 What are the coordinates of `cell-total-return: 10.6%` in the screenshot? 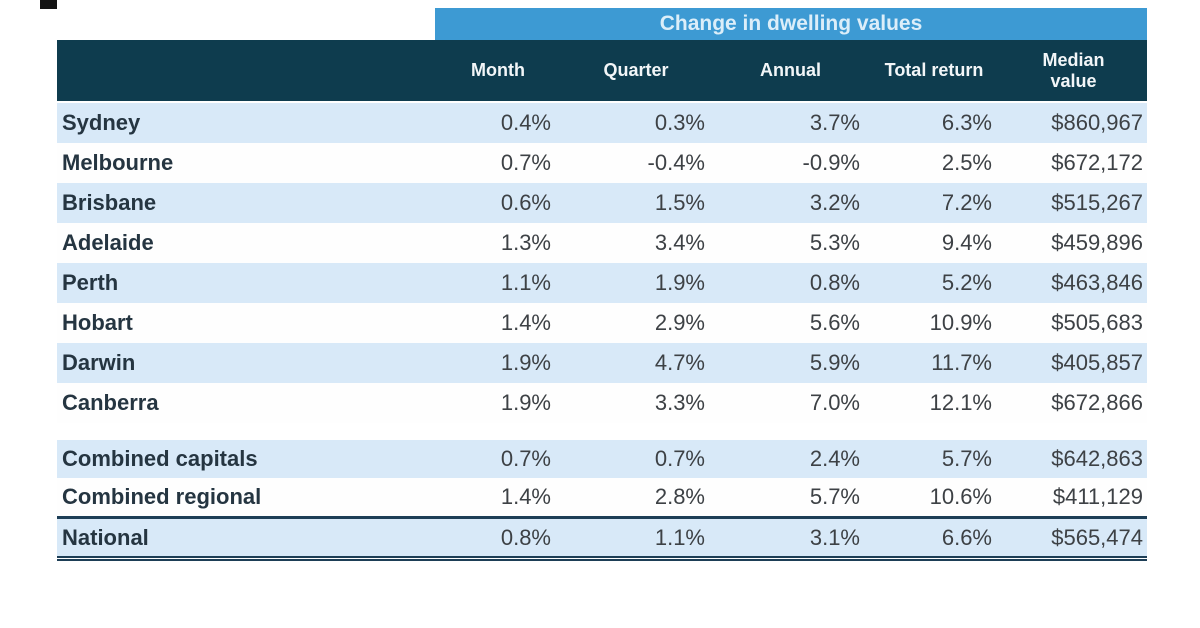 It's located at (960, 496).